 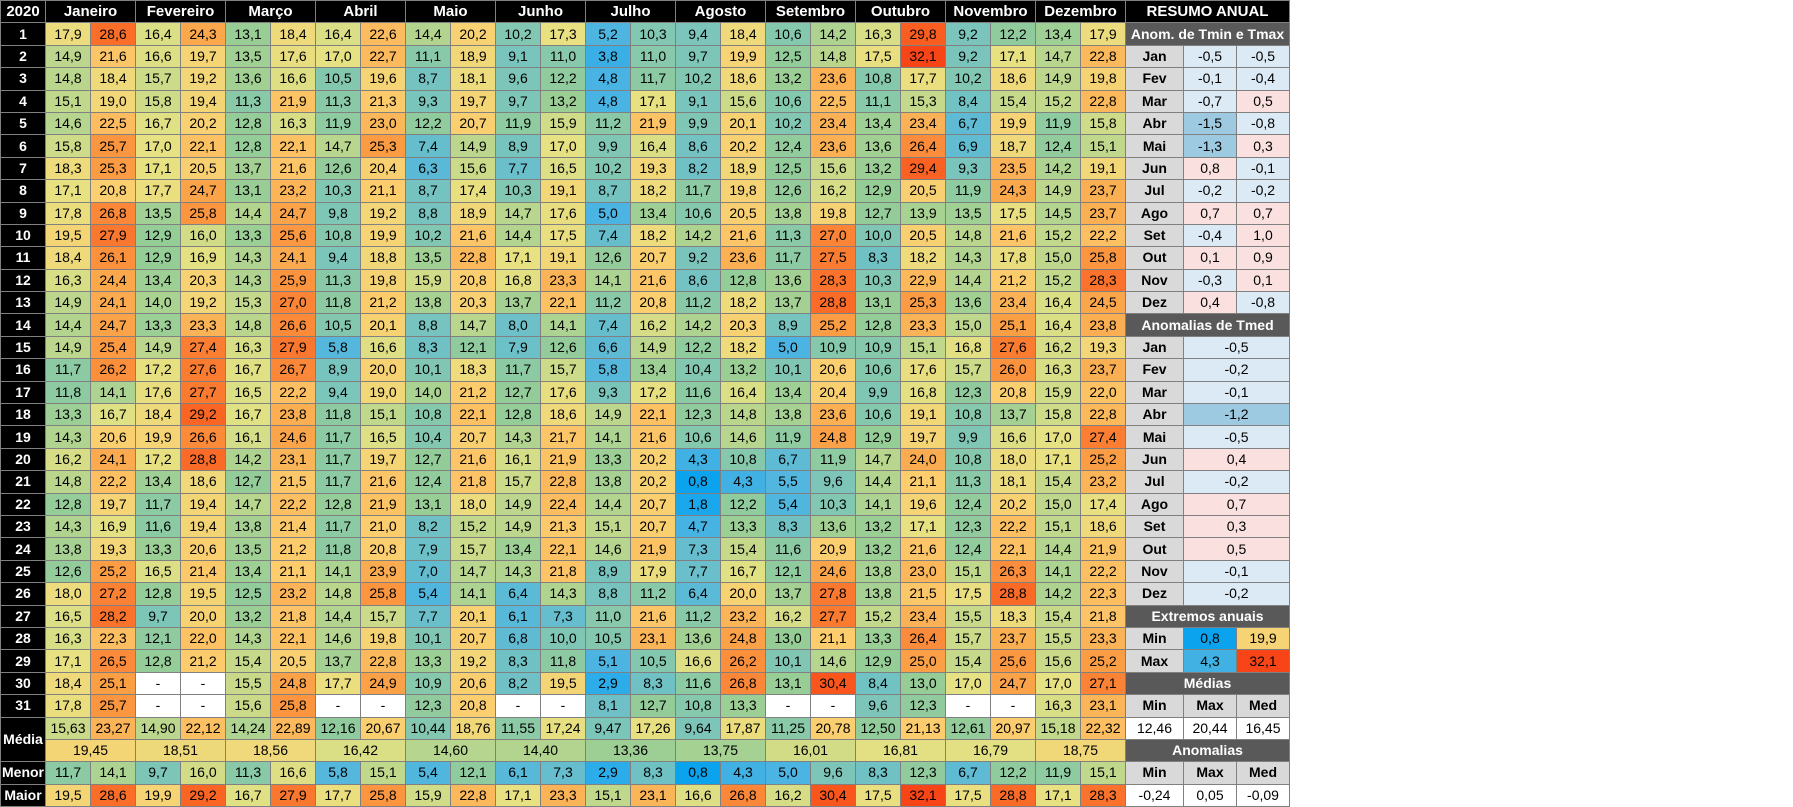 I want to click on tmax-cell: 19,7, so click(x=923, y=437).